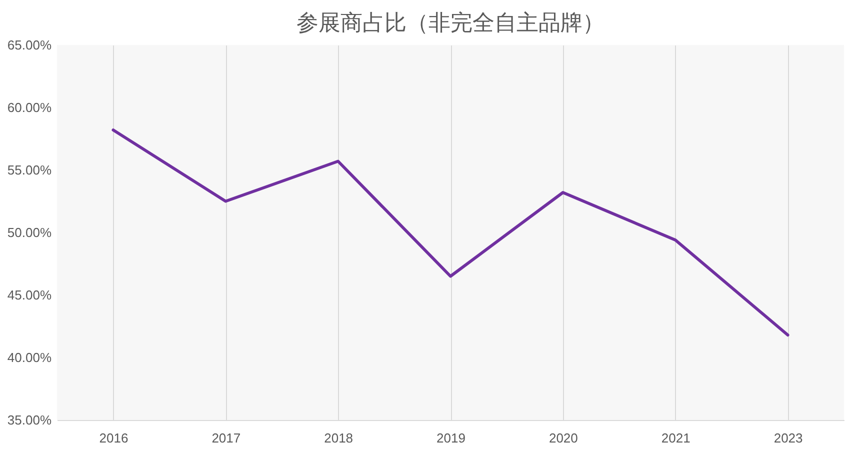  Describe the element at coordinates (29, 420) in the screenshot. I see `y-tick-label: 35.00%` at that location.